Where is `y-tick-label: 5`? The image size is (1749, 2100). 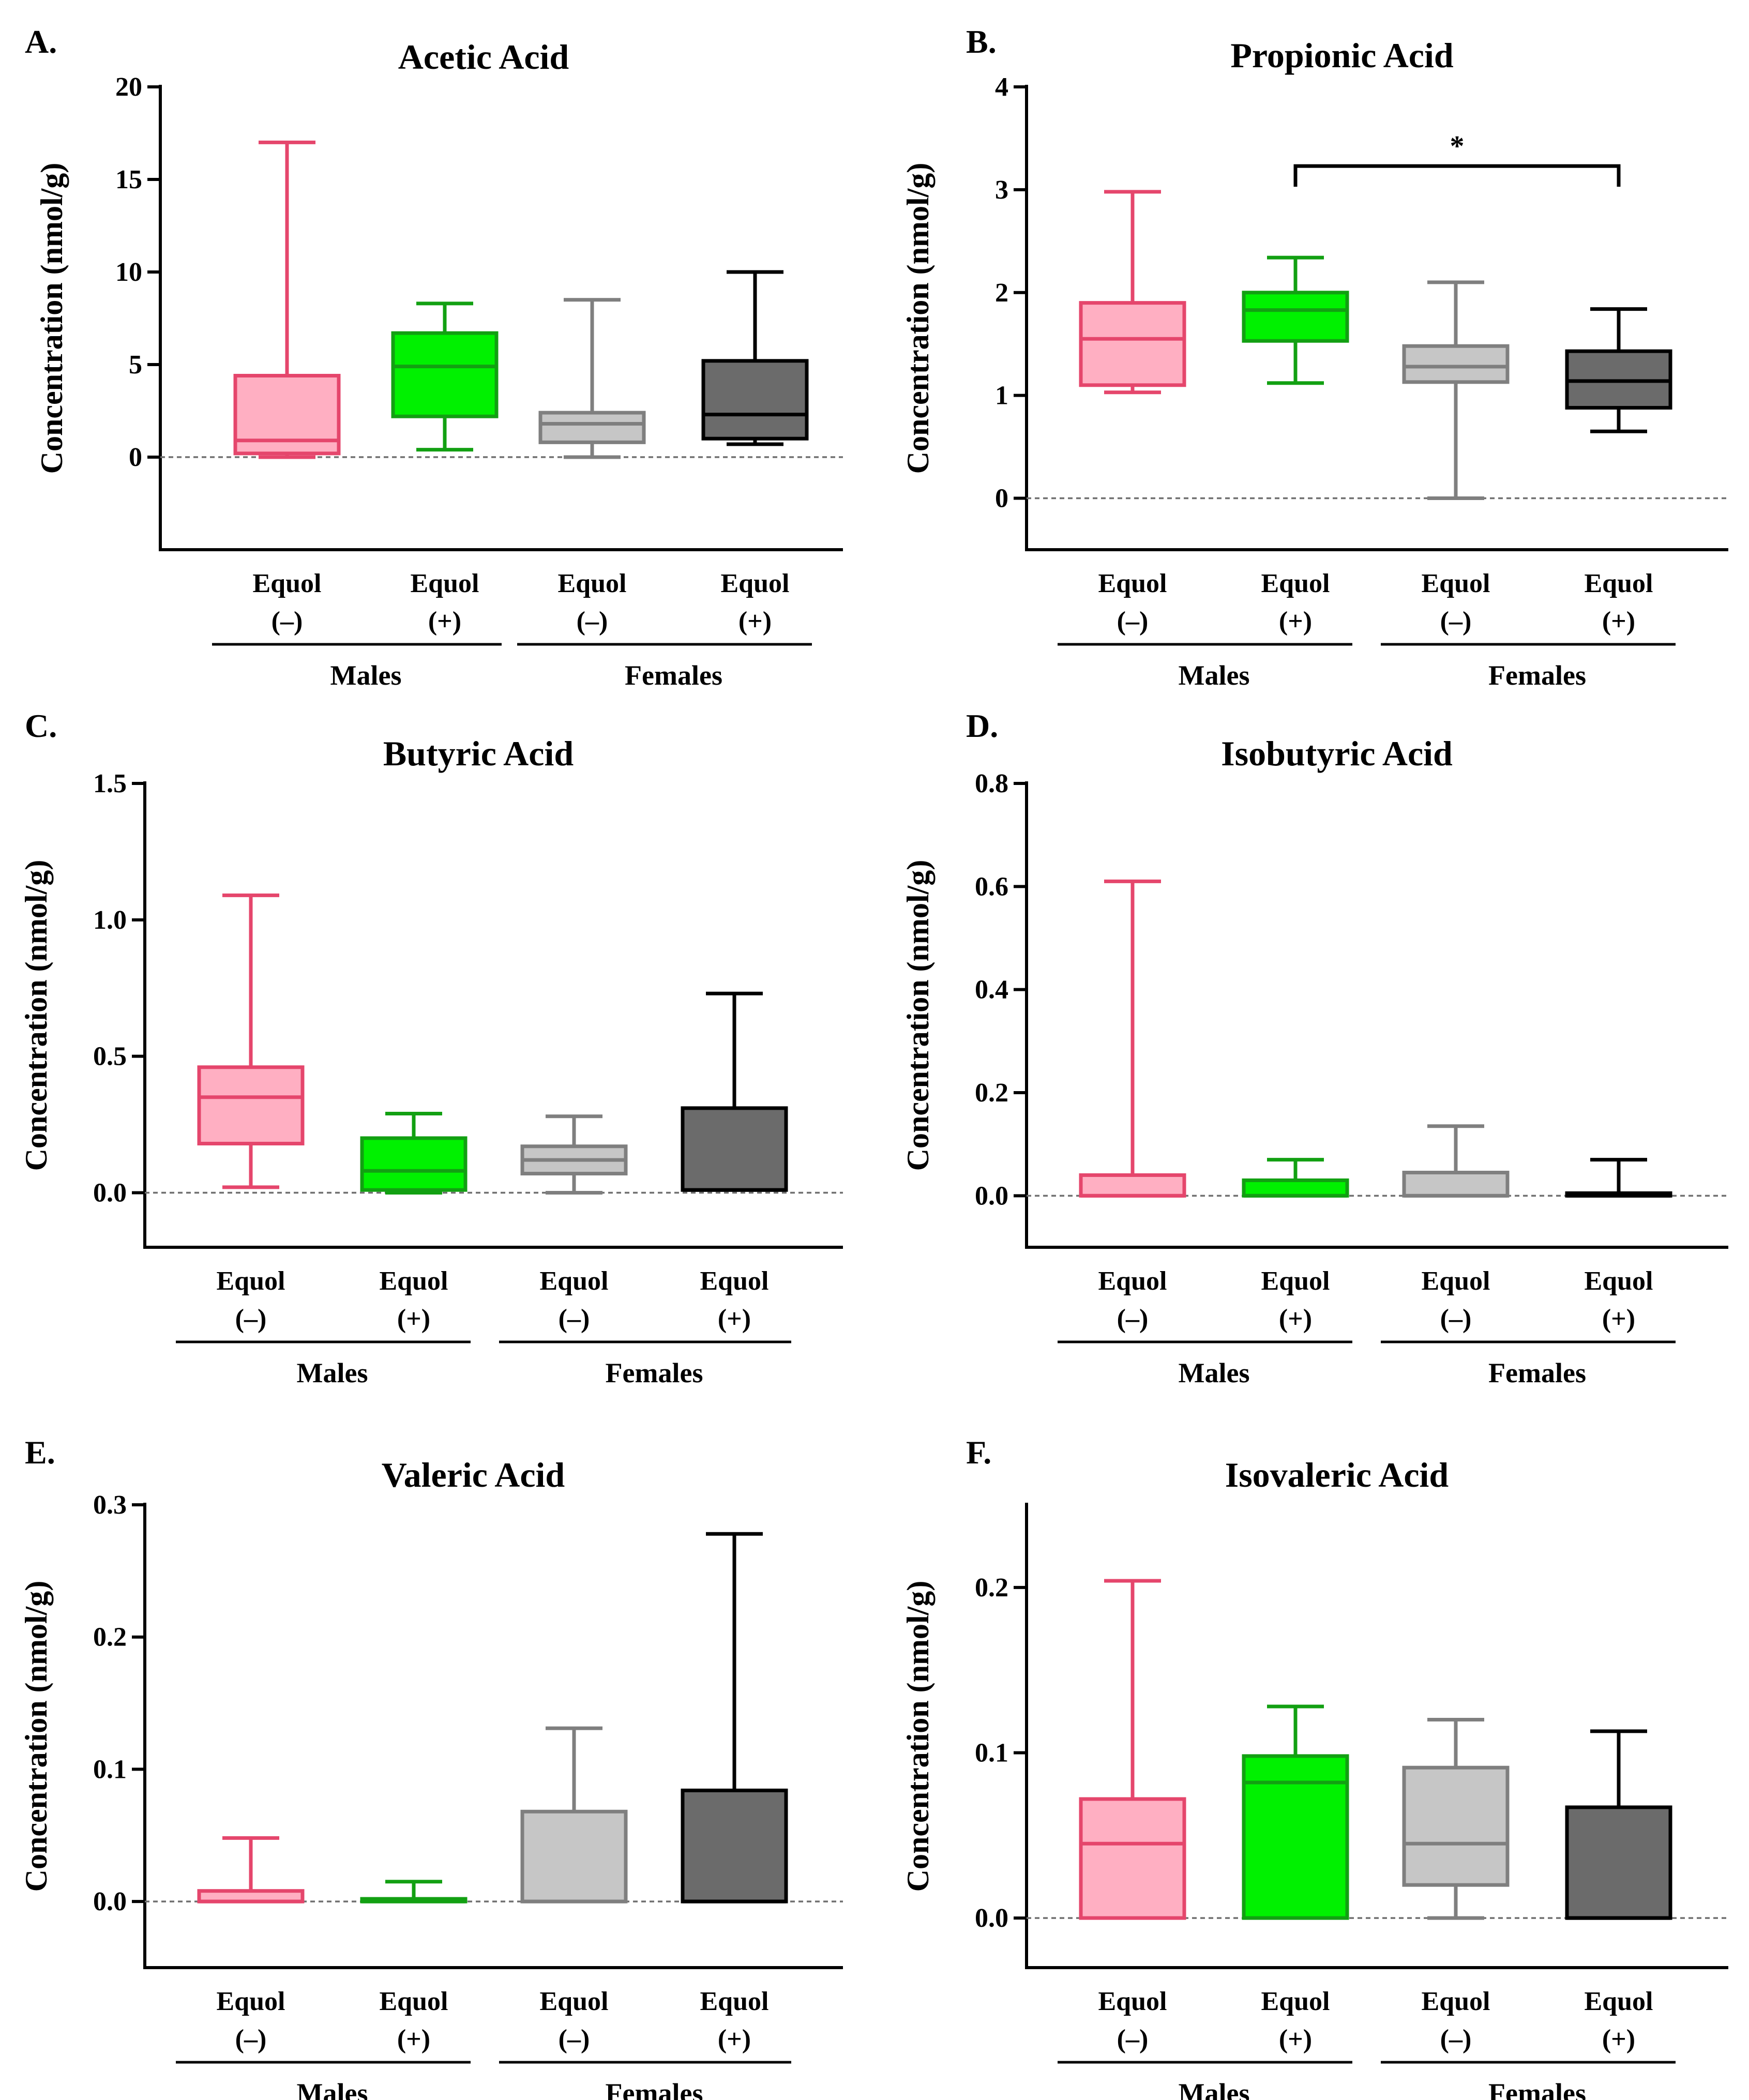
y-tick-label: 5 is located at coordinates (135, 365).